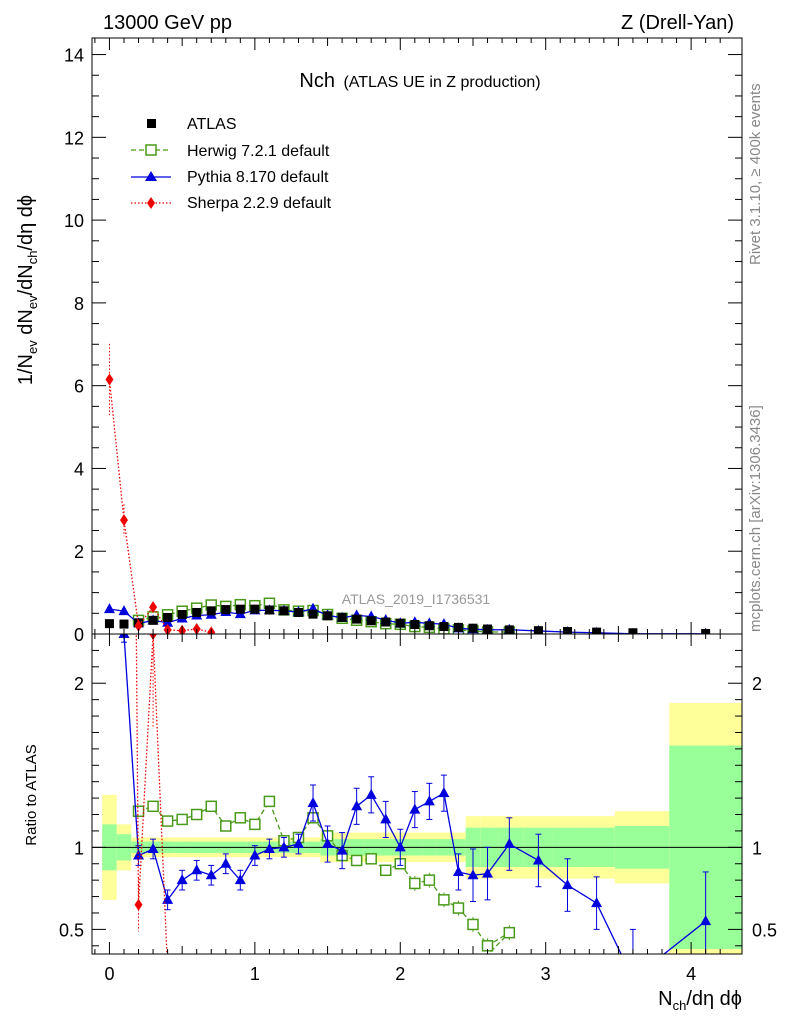 This screenshot has height=1029, width=786. I want to click on y-tick-label: 8, so click(79, 304).